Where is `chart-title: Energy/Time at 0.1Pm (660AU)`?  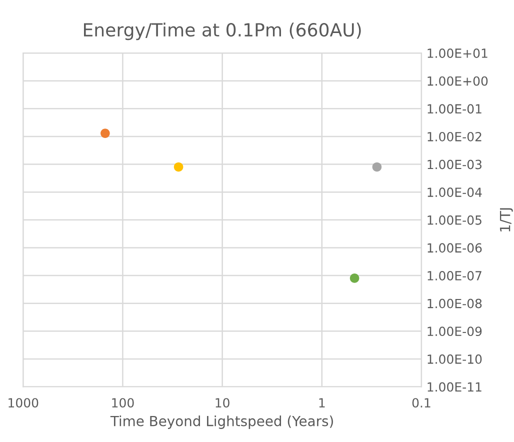
chart-title: Energy/Time at 0.1Pm (660AU) is located at coordinates (222, 31).